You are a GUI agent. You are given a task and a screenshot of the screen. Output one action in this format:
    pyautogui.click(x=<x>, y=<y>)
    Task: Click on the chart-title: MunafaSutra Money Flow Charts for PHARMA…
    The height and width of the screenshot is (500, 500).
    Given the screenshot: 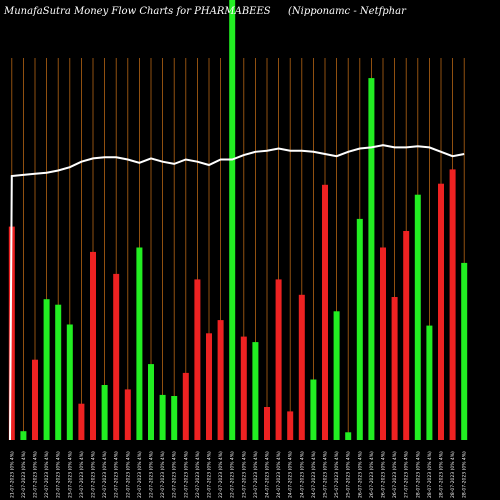 What is the action you would take?
    pyautogui.click(x=137, y=11)
    